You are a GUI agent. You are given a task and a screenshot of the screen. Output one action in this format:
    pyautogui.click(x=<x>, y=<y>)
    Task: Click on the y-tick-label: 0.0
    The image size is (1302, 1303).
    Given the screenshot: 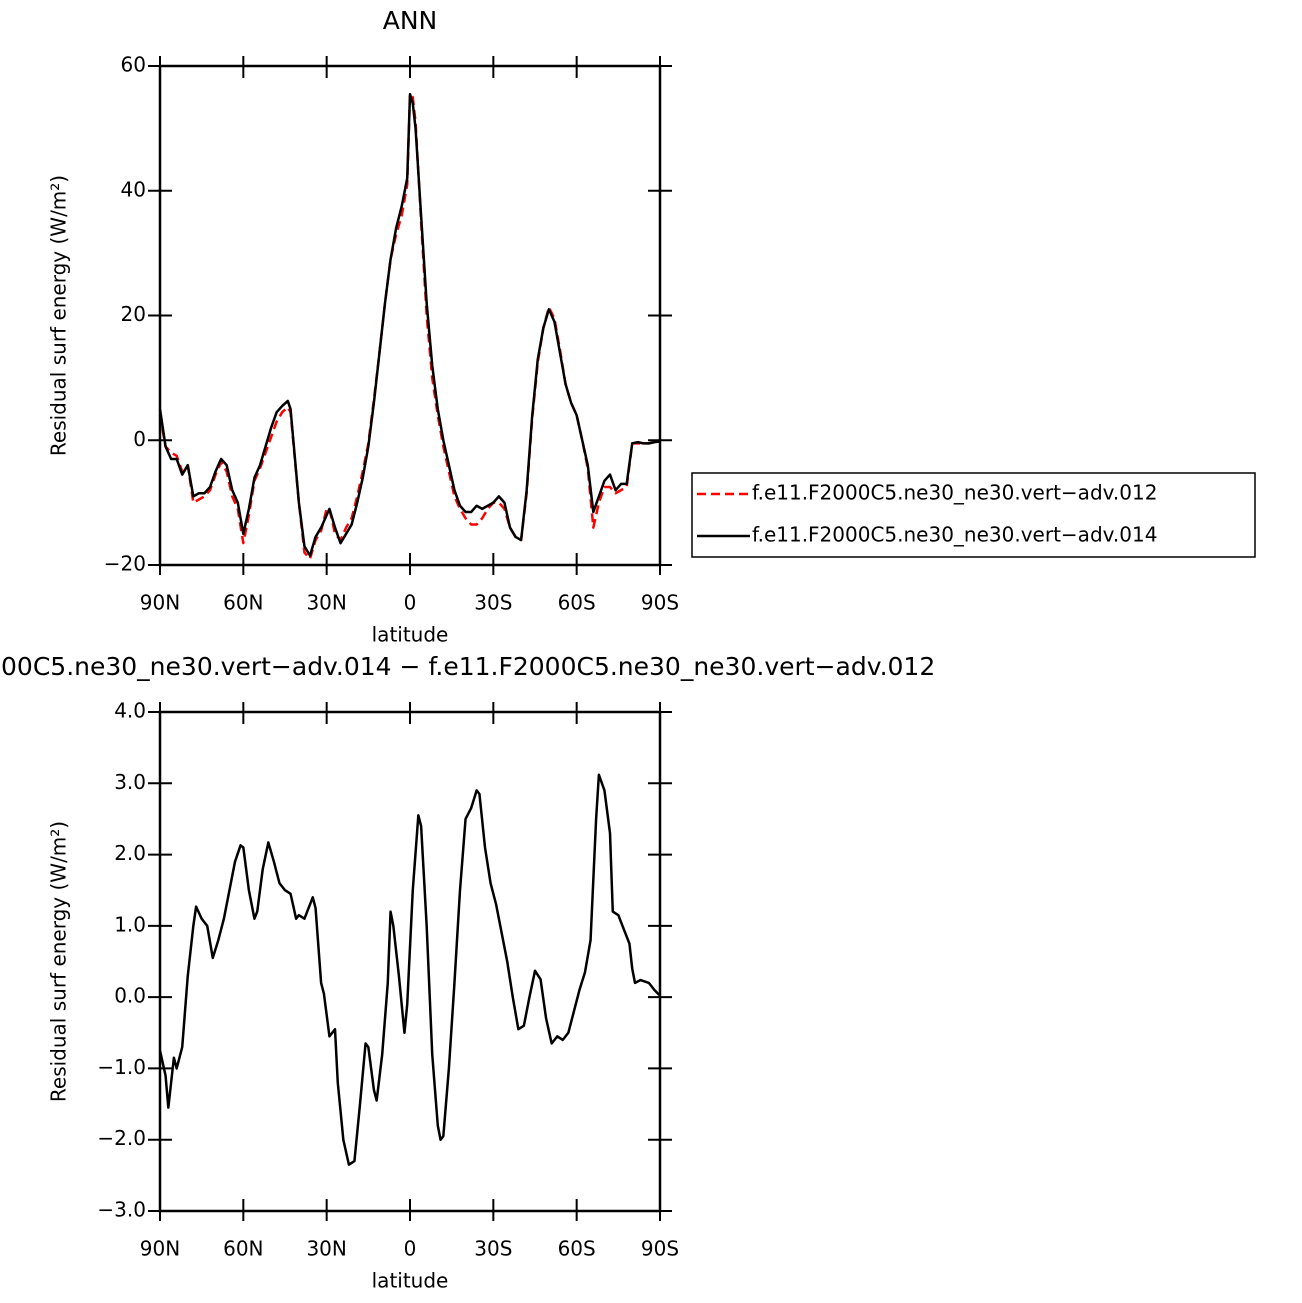 What is the action you would take?
    pyautogui.click(x=130, y=996)
    